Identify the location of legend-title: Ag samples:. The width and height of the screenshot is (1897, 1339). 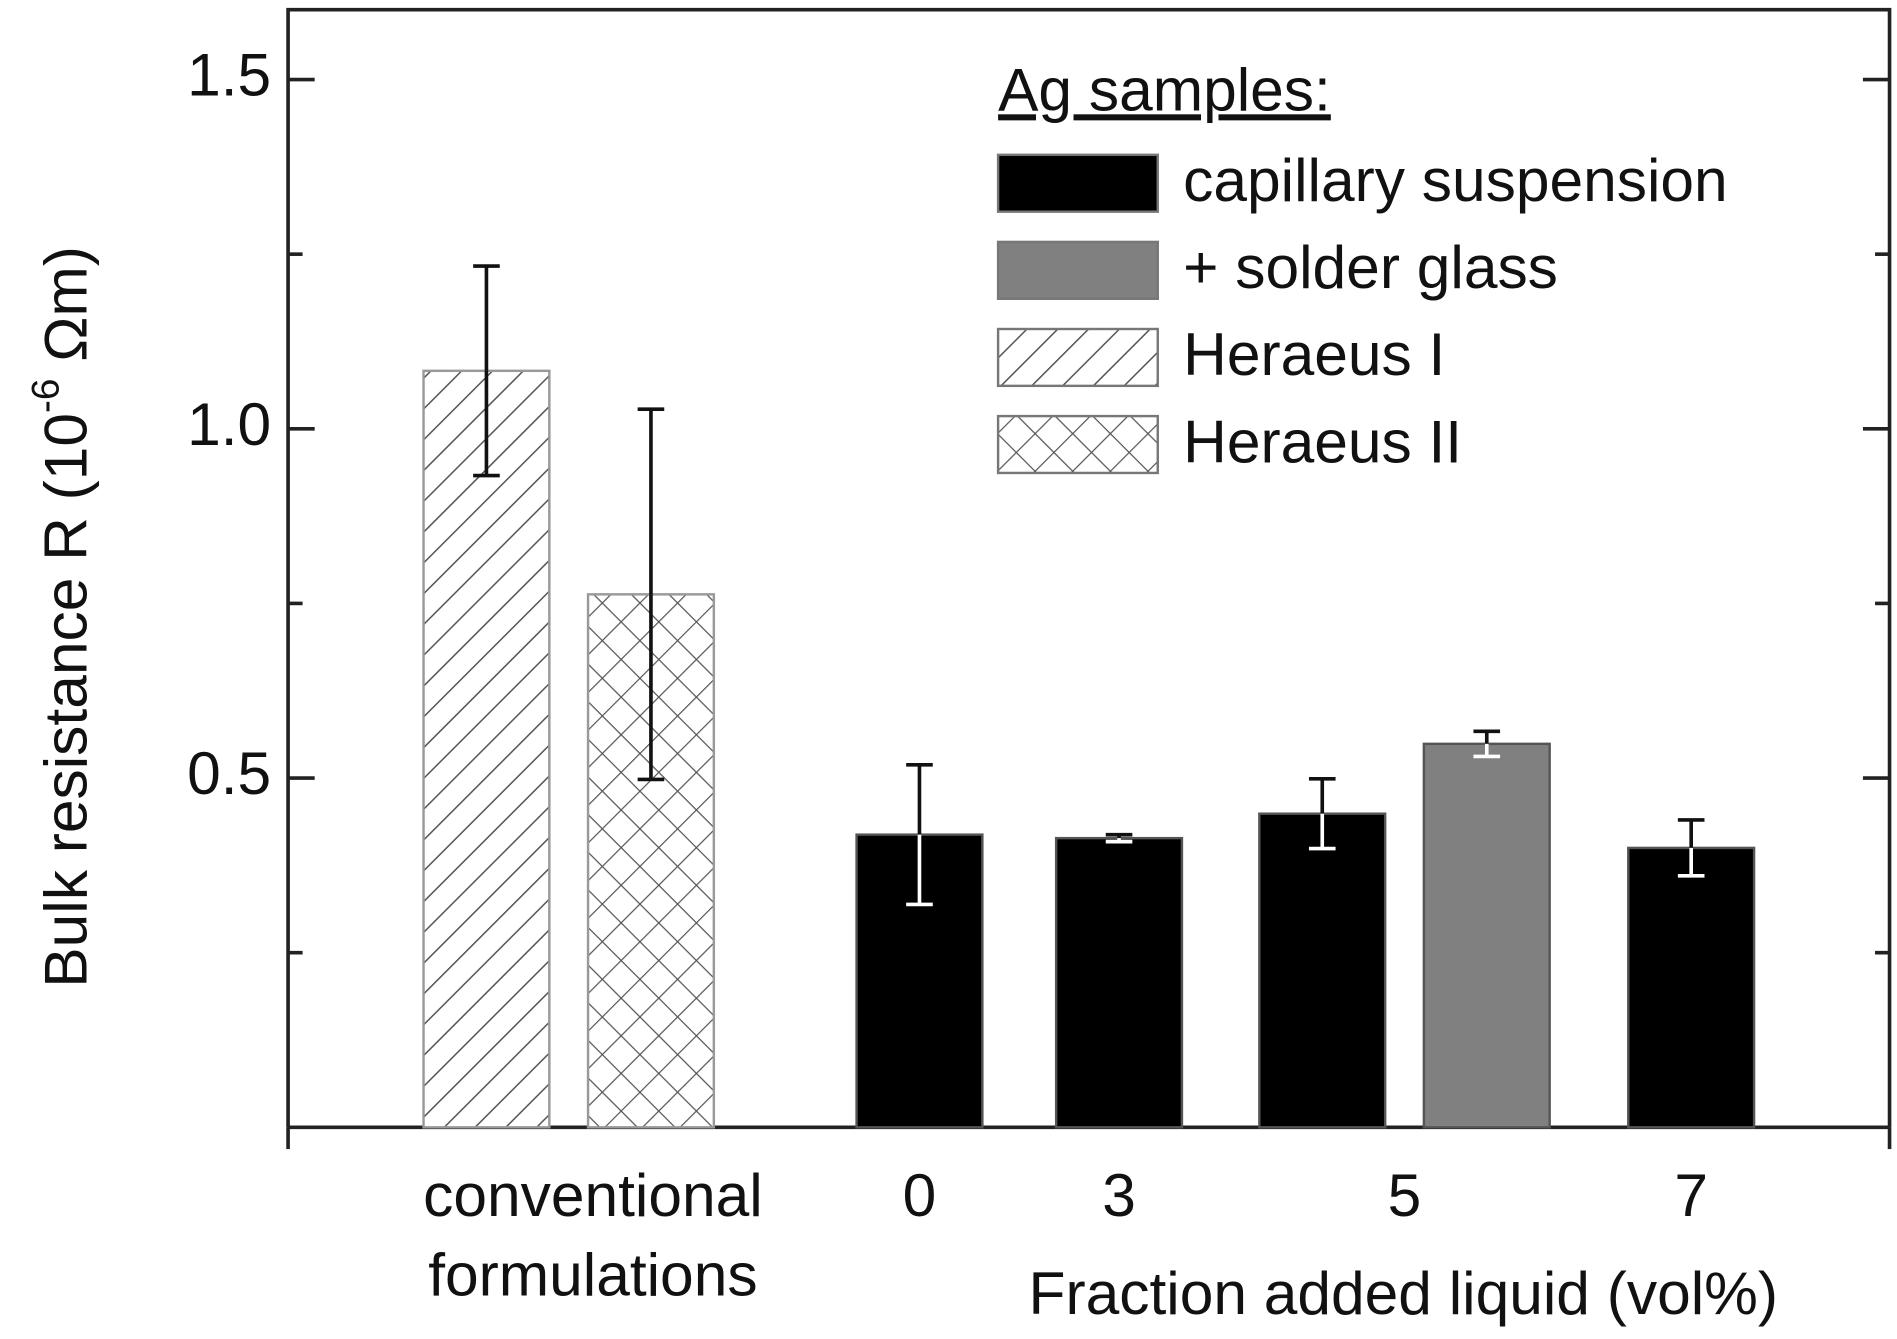
(1164, 89).